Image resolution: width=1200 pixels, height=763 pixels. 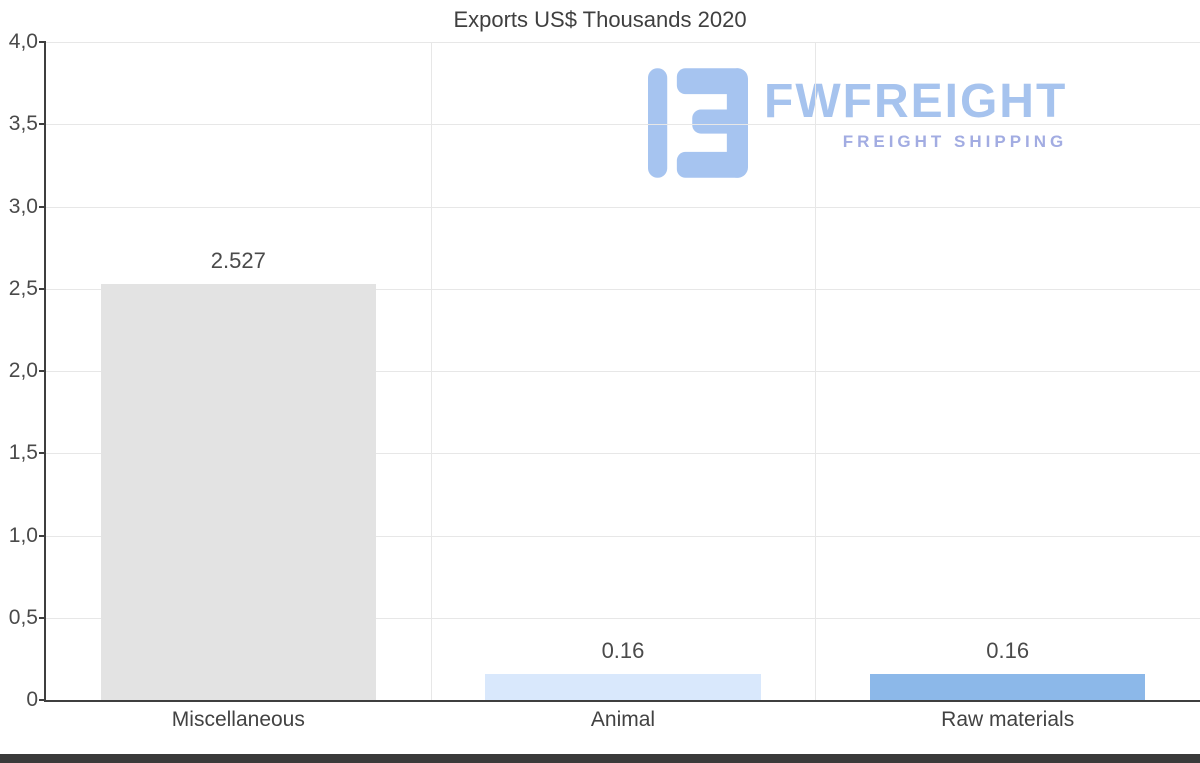 I want to click on watermark-text: FWFREIGHT FREIGHT SHIPPING, so click(x=915, y=115).